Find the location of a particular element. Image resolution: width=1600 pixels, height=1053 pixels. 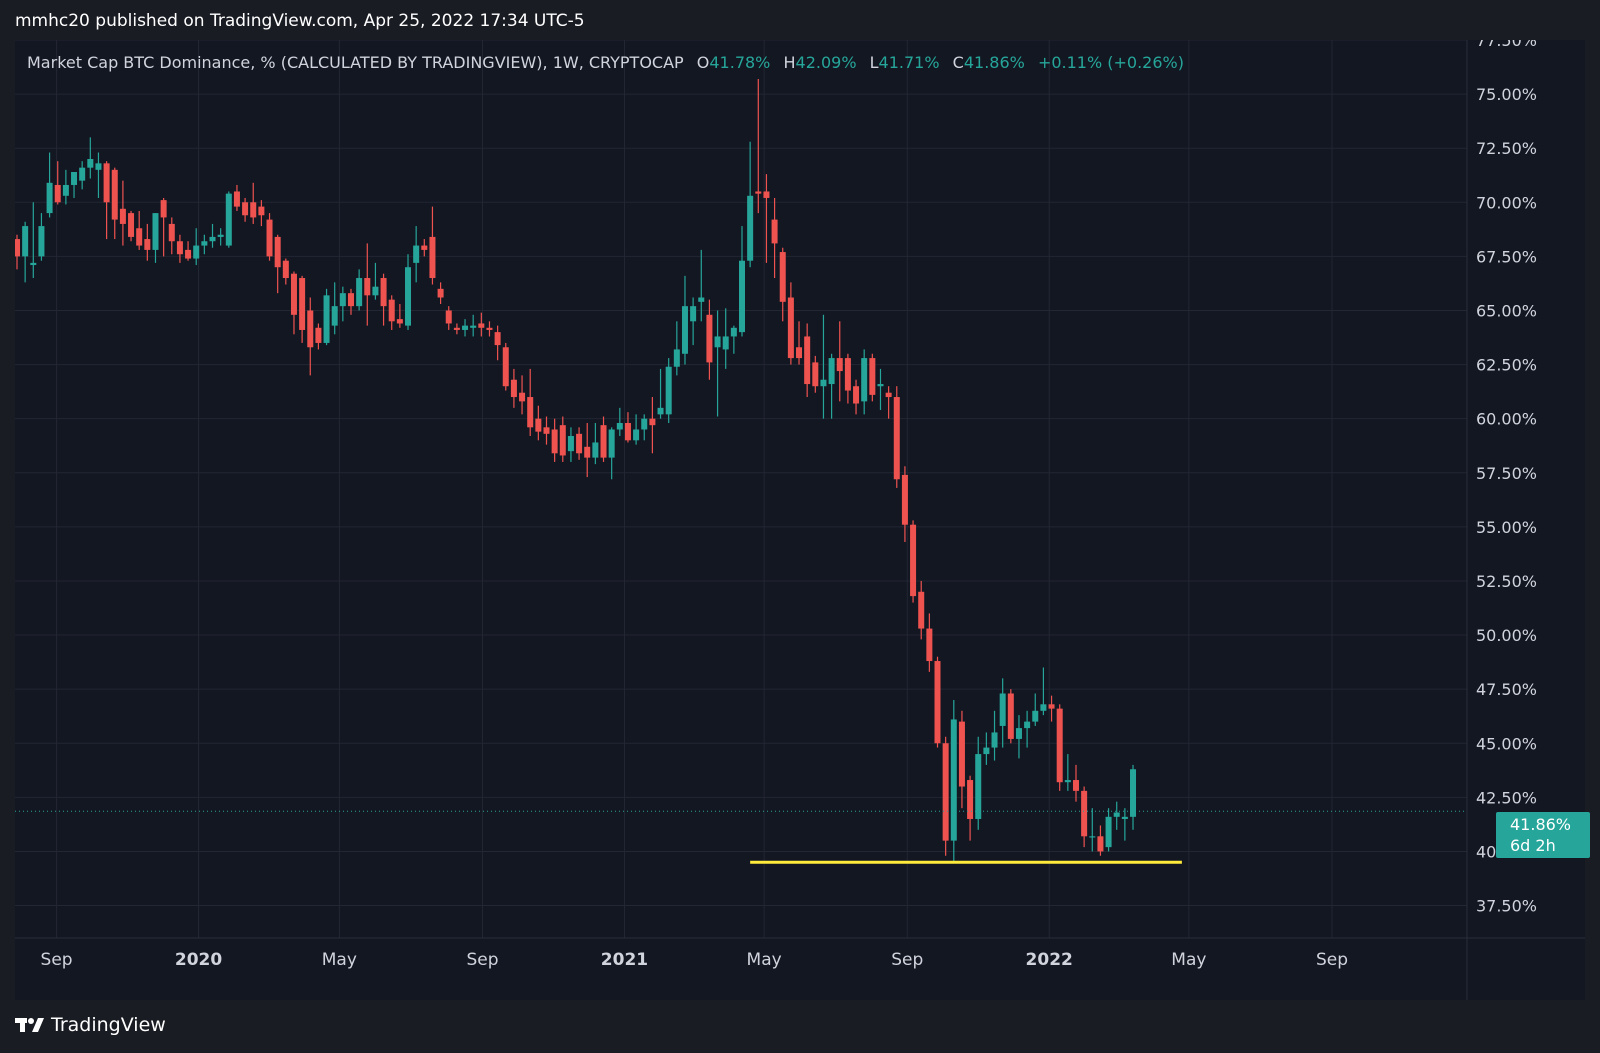

tradingview-logo: TradingView is located at coordinates (90, 1025).